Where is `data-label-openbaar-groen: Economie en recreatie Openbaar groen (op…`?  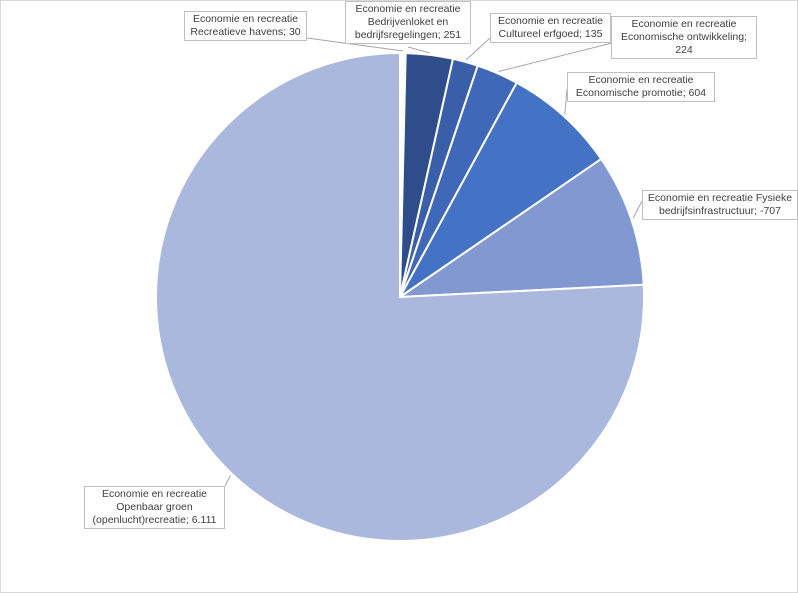 data-label-openbaar-groen: Economie en recreatie Openbaar groen (op… is located at coordinates (154, 507).